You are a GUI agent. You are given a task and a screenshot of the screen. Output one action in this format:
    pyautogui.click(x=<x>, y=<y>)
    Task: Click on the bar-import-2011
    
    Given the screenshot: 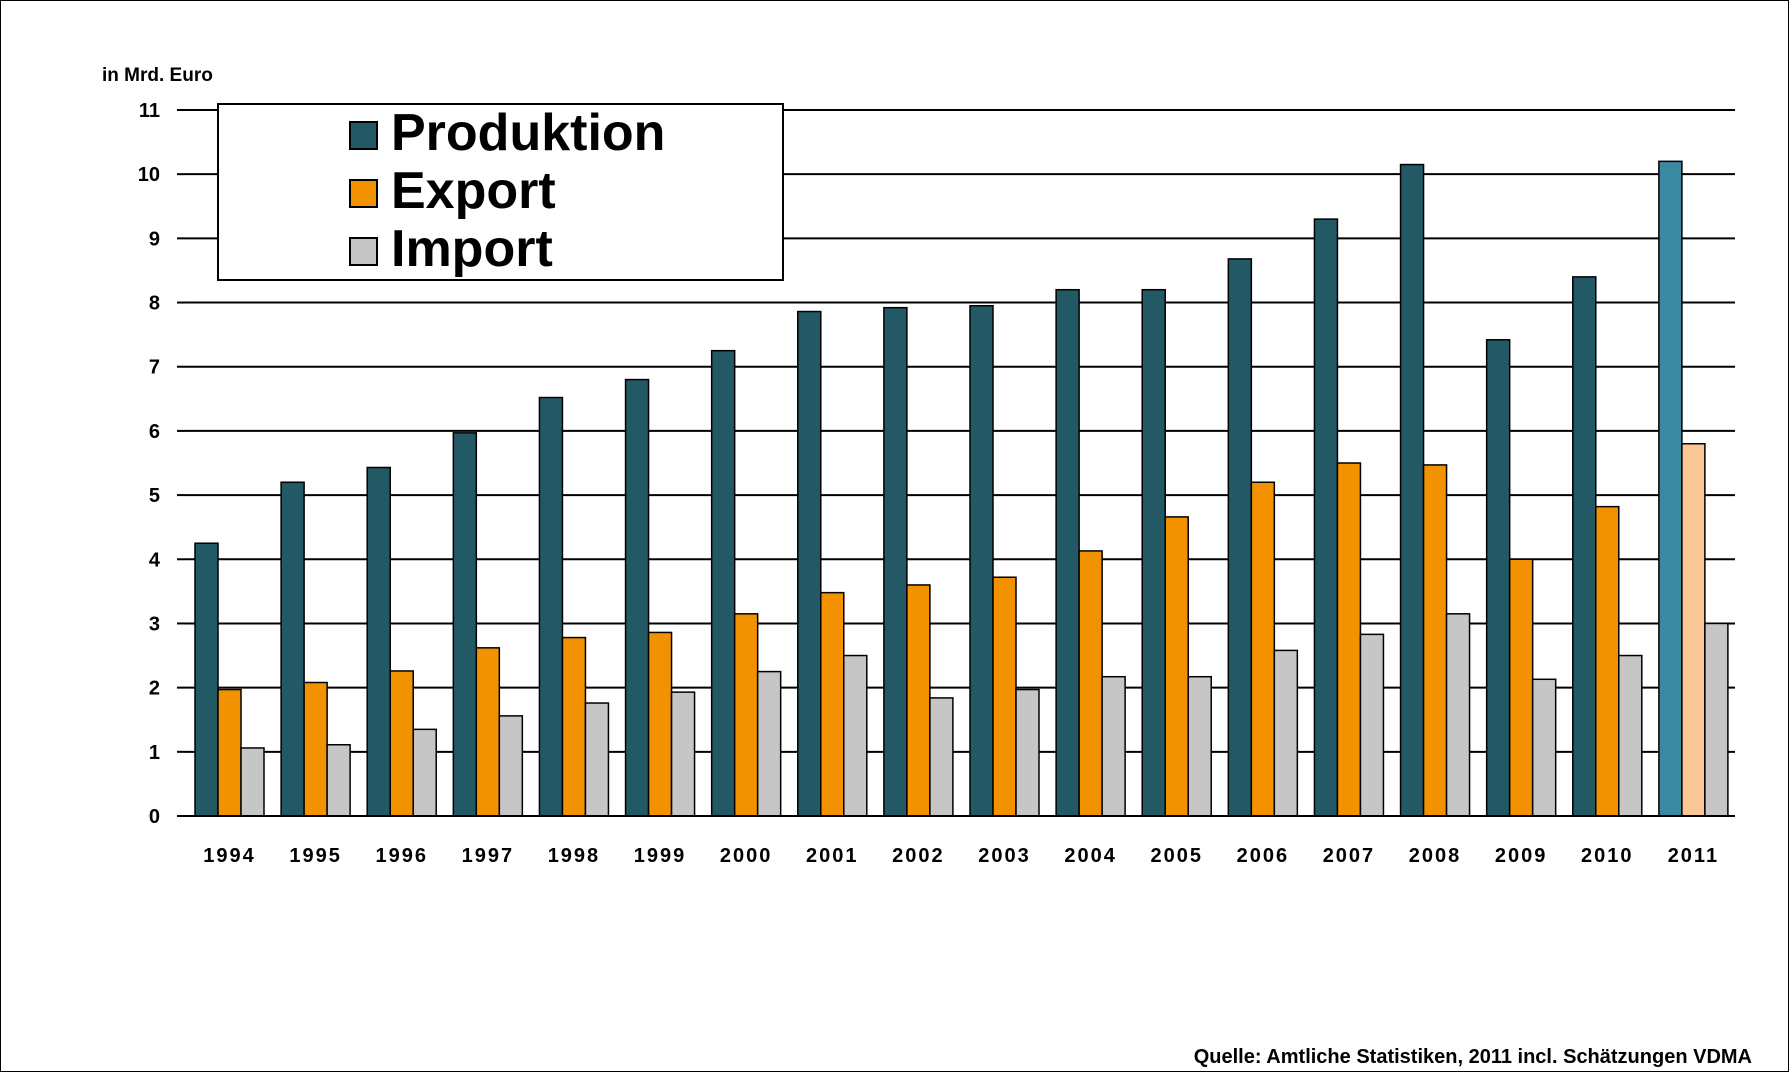 What is the action you would take?
    pyautogui.click(x=1716, y=719)
    